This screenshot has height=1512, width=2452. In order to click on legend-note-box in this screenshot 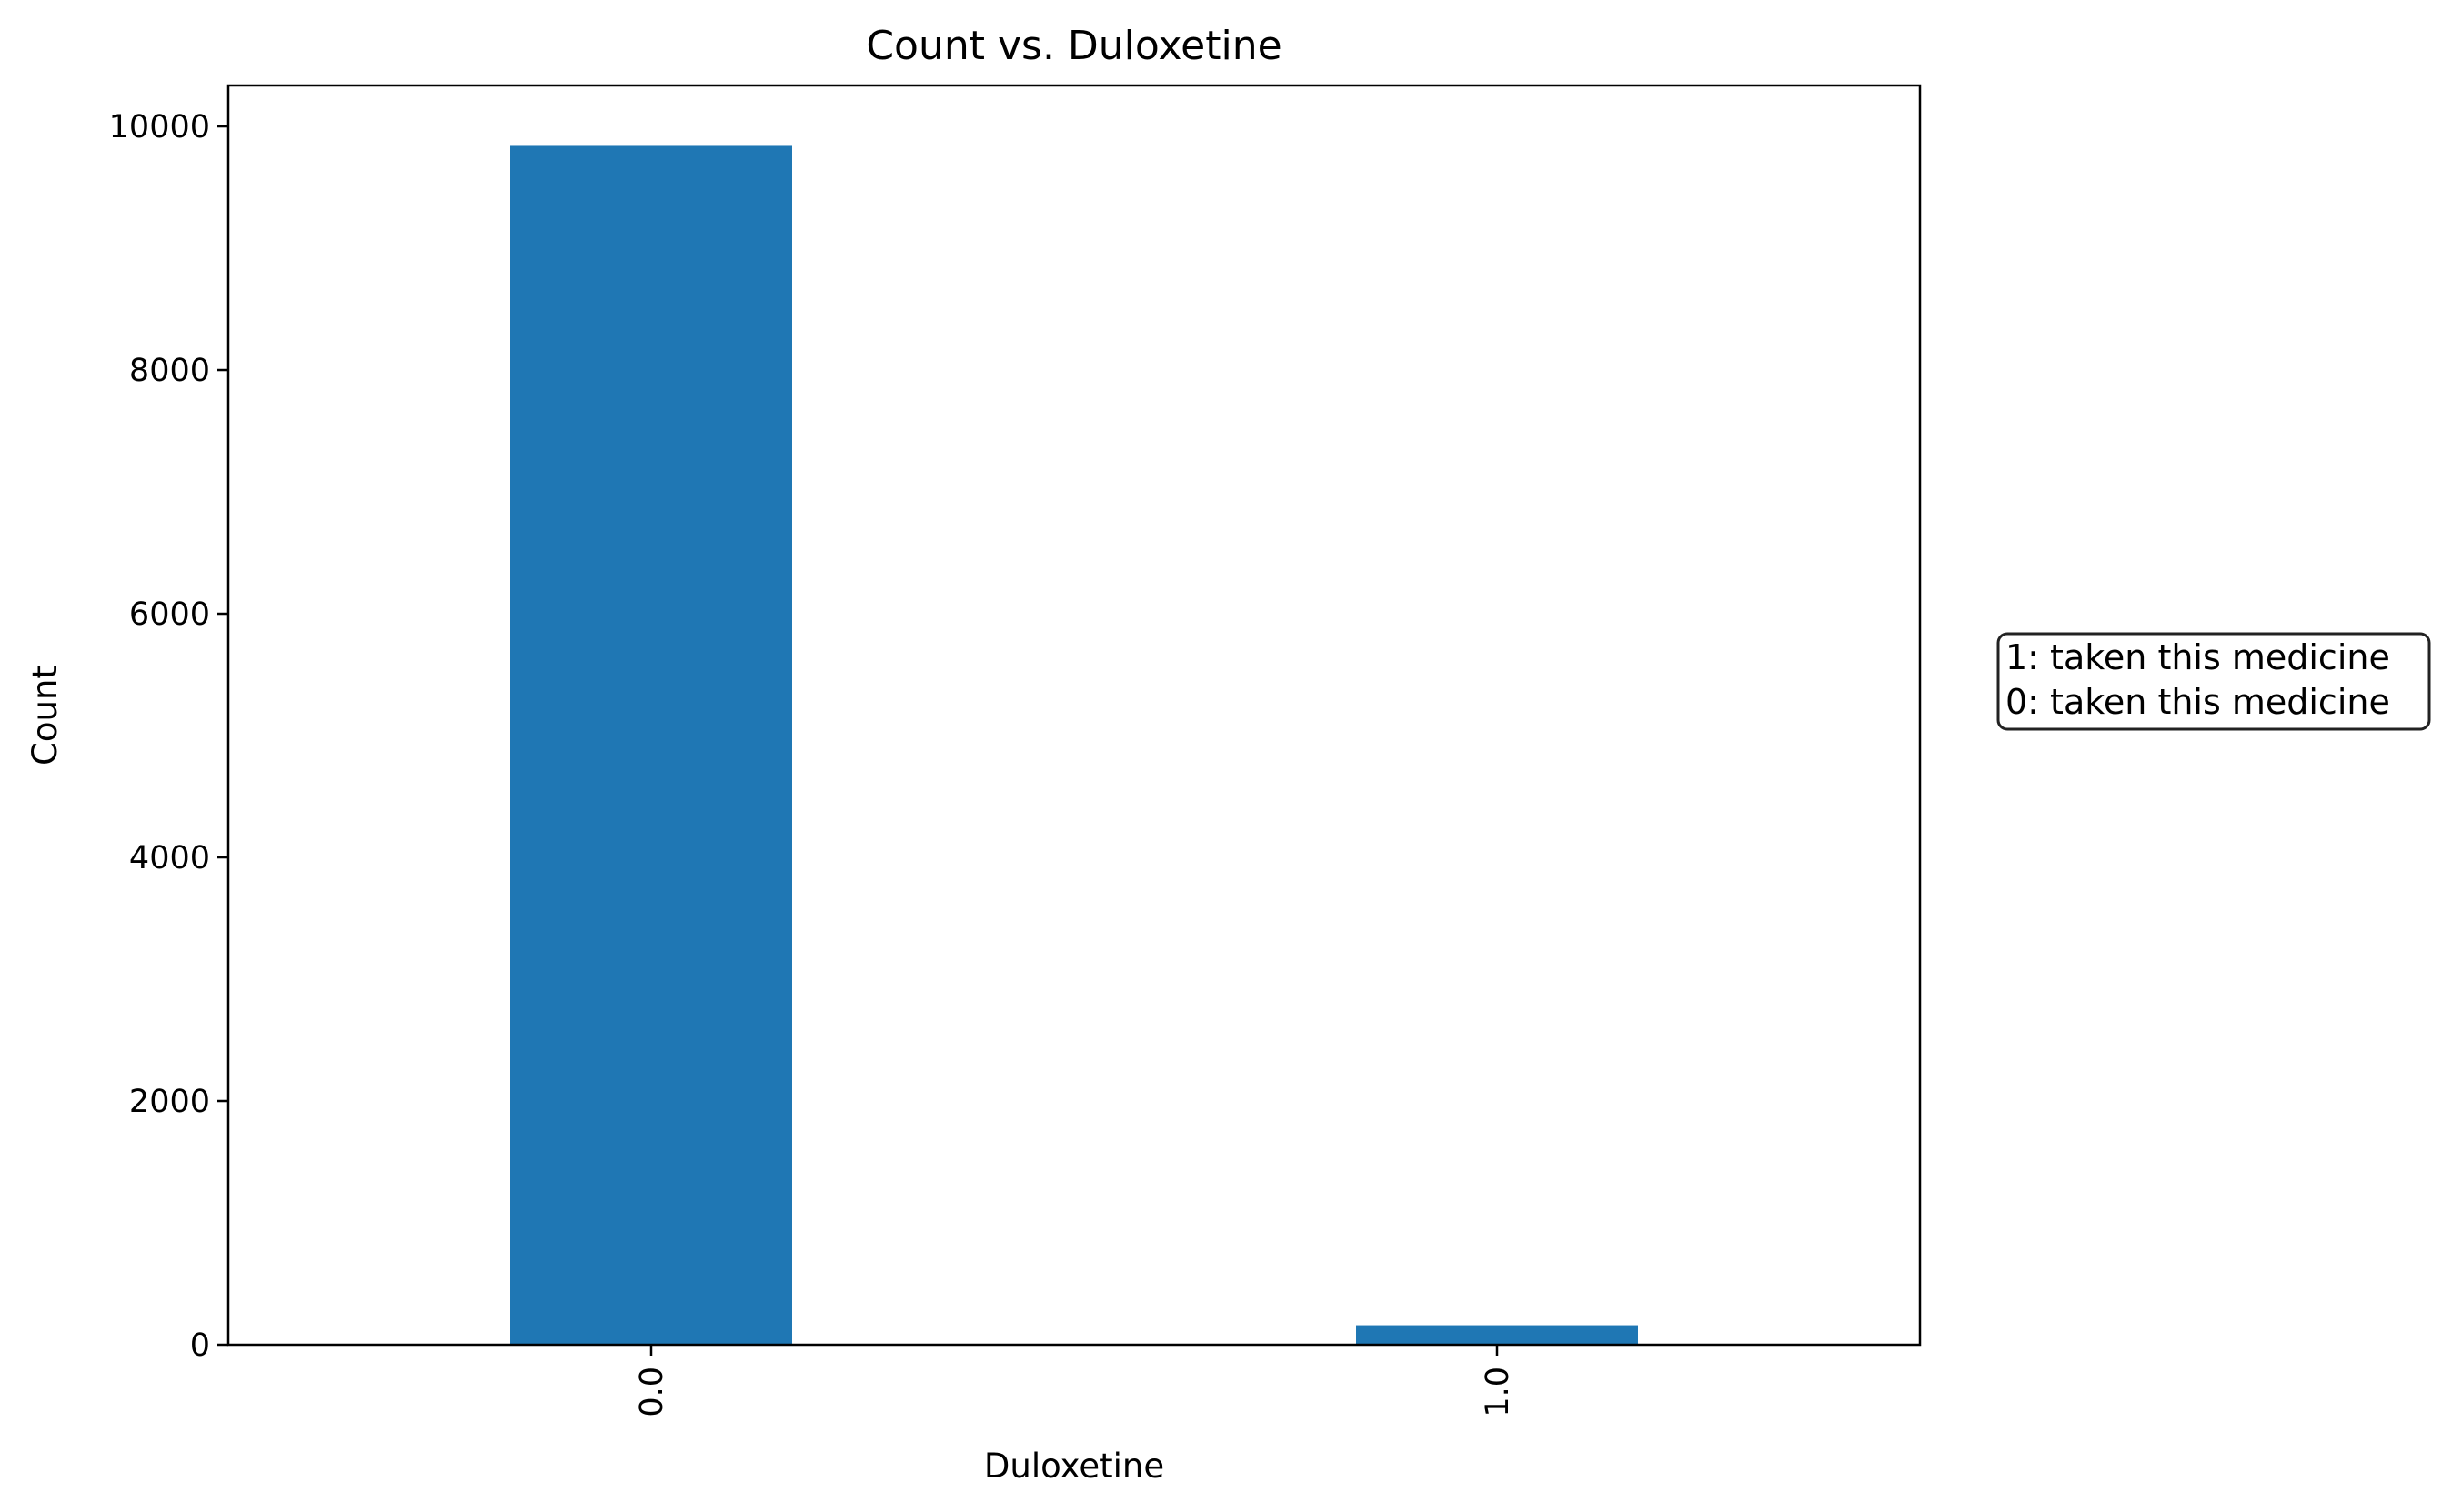, I will do `click(2214, 681)`.